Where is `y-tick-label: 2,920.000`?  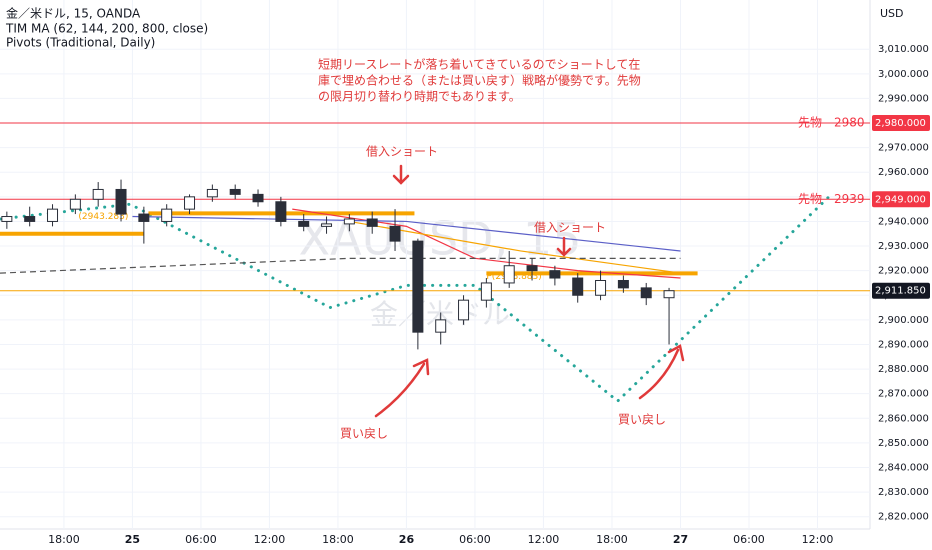 y-tick-label: 2,920.000 is located at coordinates (903, 271).